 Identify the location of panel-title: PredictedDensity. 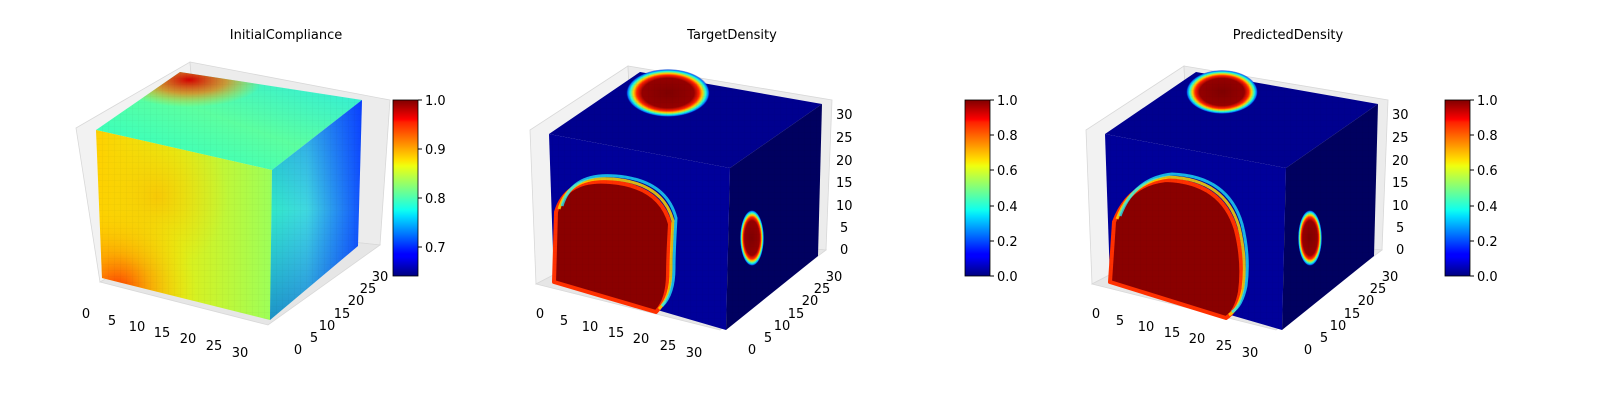
(1288, 35).